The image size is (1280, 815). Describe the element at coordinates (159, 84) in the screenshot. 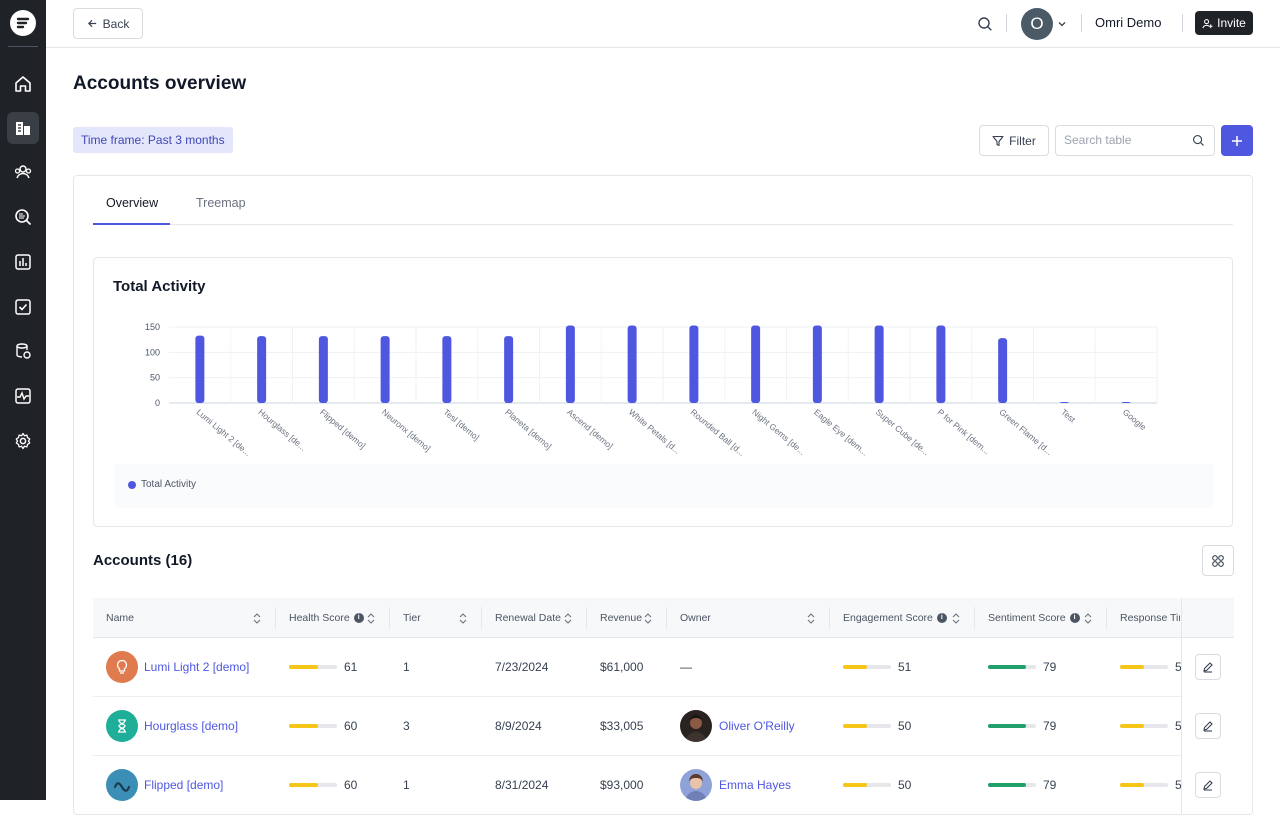

I see `page-title: Accounts overview` at that location.